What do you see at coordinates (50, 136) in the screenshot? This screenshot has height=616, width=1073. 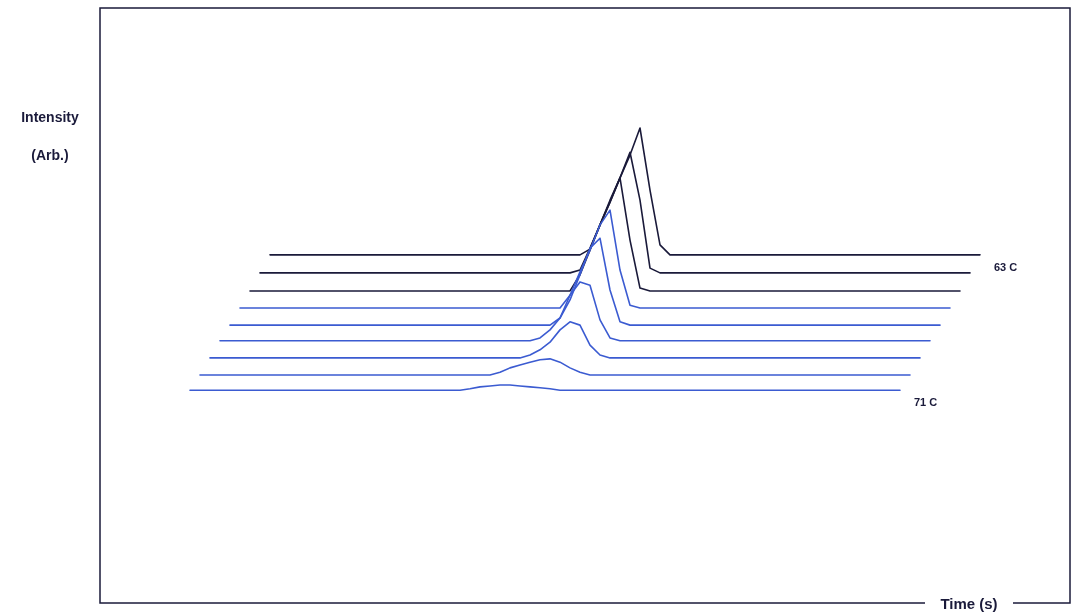 I see `text: Intensity (Arb.)` at bounding box center [50, 136].